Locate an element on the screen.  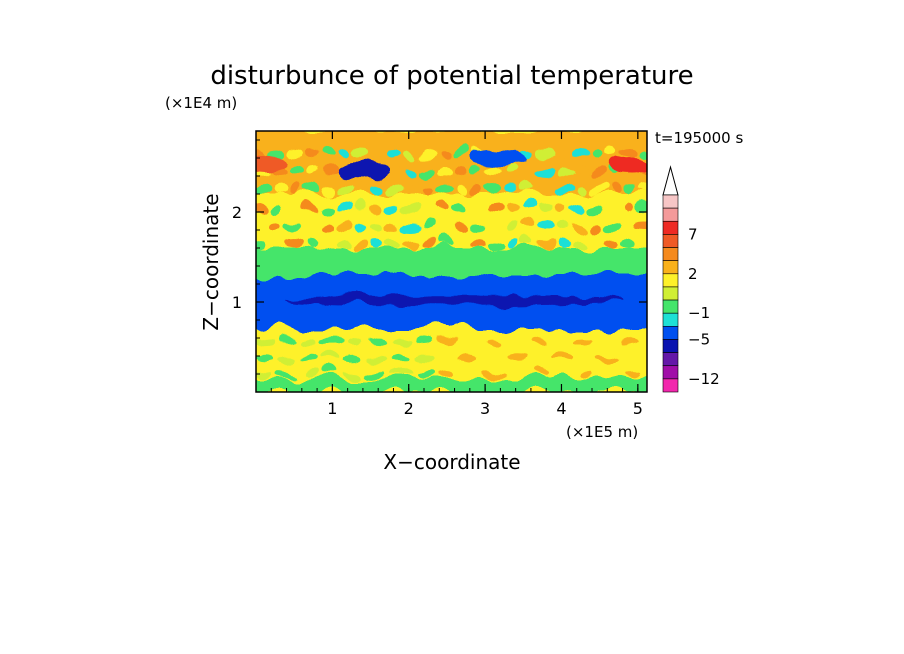
colorbar-tick-label: −12 is located at coordinates (704, 379).